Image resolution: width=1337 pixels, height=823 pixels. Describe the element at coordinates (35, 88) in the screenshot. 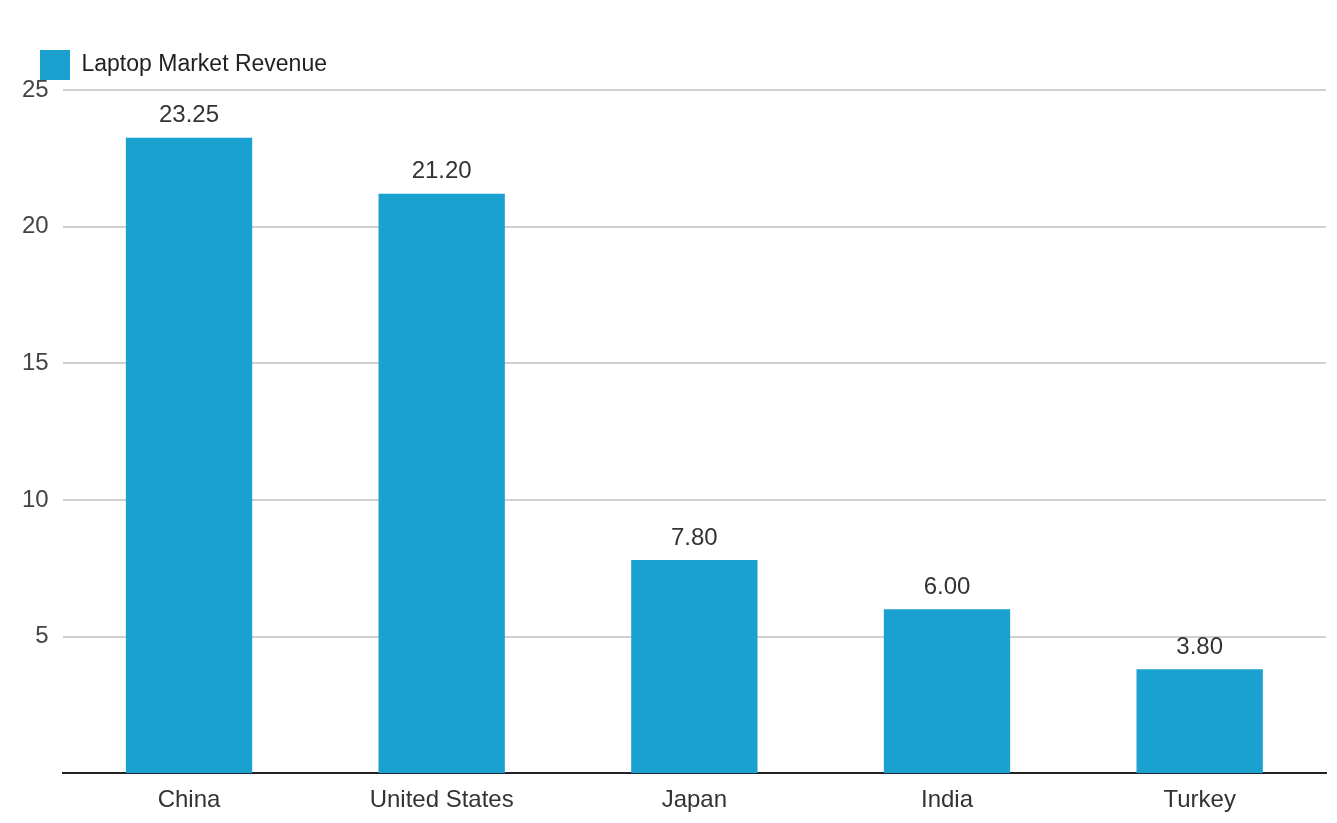

I see `y-tick-label: 25` at that location.